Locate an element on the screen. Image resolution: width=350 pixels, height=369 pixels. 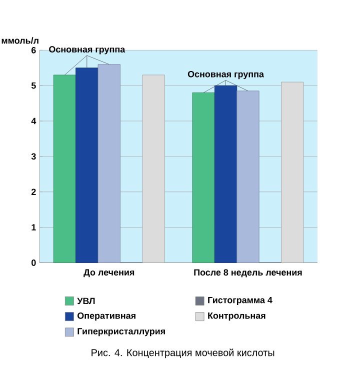
y-tick-label: 6 is located at coordinates (34, 50).